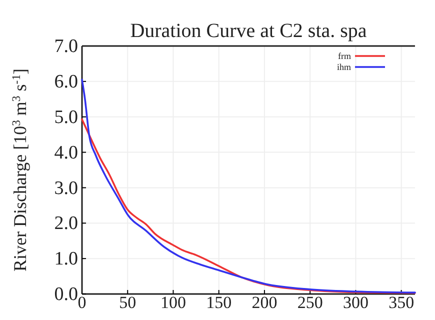 The width and height of the screenshot is (435, 320). Describe the element at coordinates (343, 67) in the screenshot. I see `legend-label: ihm` at that location.